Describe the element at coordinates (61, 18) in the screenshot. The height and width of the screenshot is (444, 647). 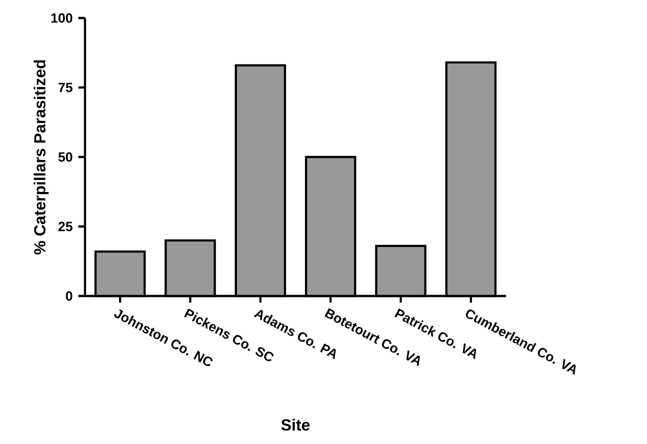
I see `y-tick-label: 100` at that location.